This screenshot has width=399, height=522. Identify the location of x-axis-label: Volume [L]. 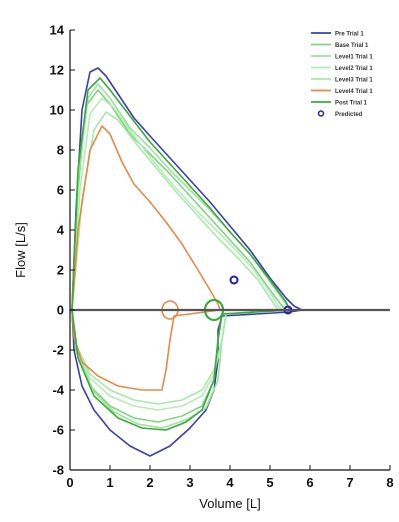
(229, 503).